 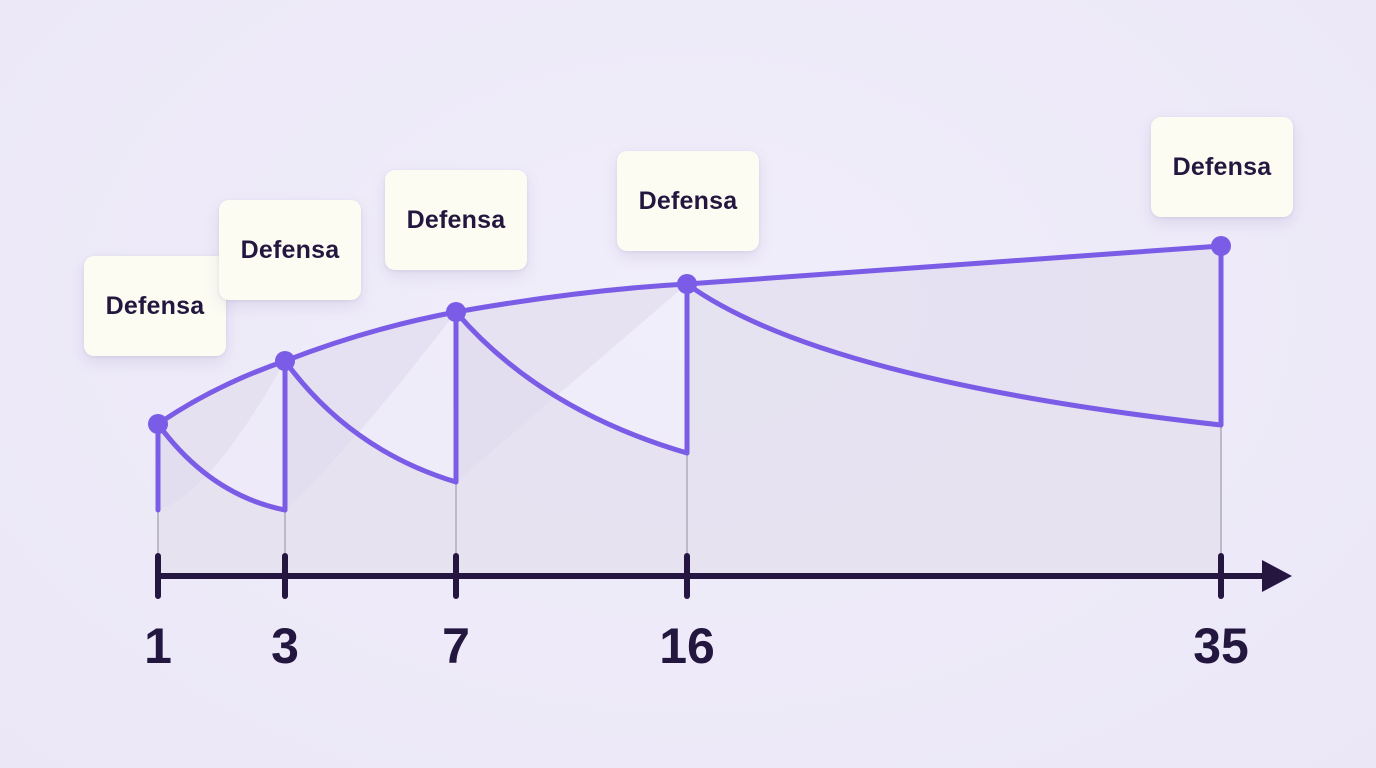 What do you see at coordinates (158, 646) in the screenshot?
I see `tick-label-1: 1` at bounding box center [158, 646].